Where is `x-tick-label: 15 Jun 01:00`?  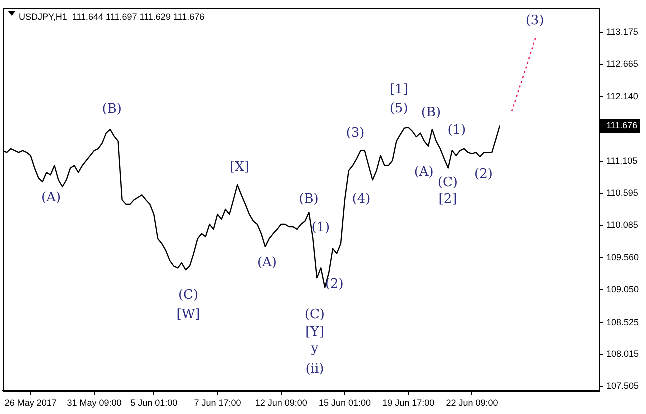
x-tick-label: 15 Jun 01:00 is located at coordinates (344, 403).